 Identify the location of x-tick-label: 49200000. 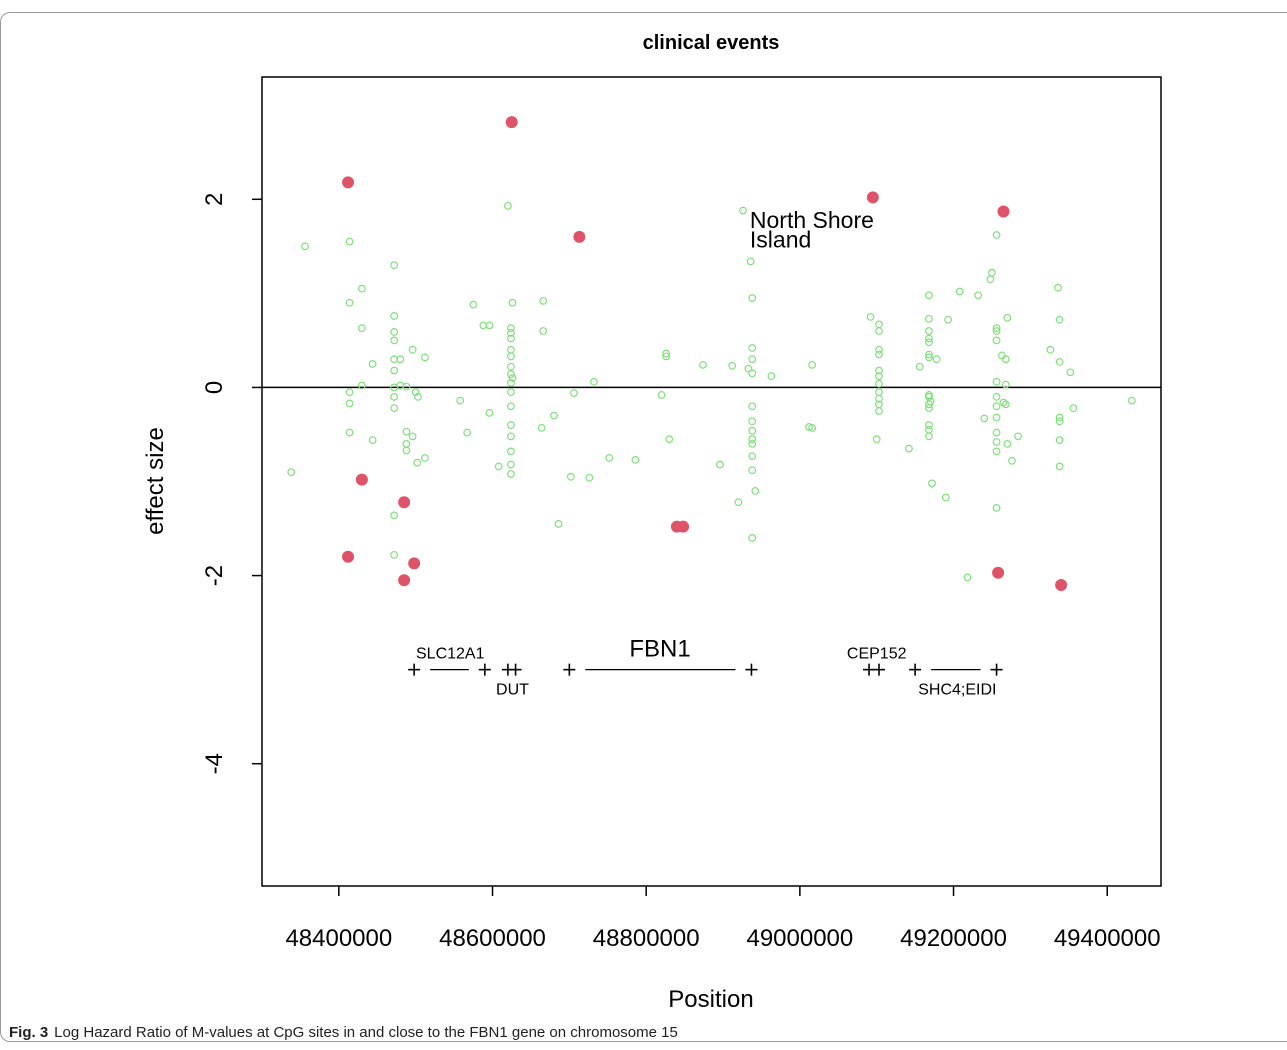
(953, 938).